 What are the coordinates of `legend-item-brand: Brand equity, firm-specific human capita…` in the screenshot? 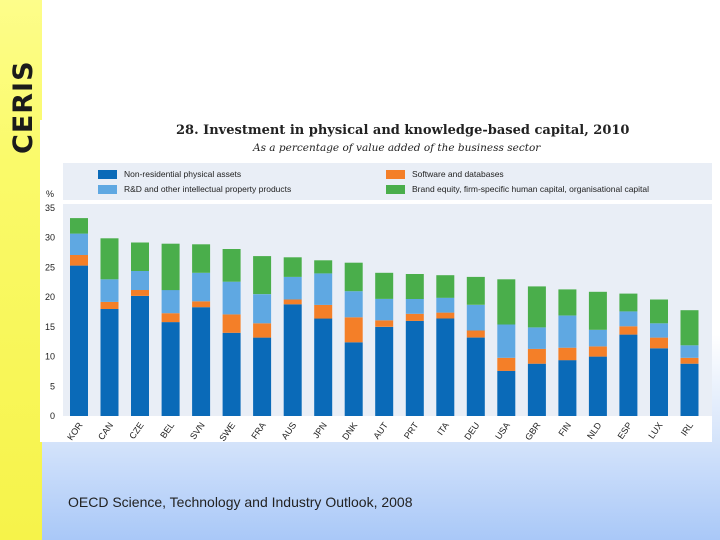 It's located at (517, 189).